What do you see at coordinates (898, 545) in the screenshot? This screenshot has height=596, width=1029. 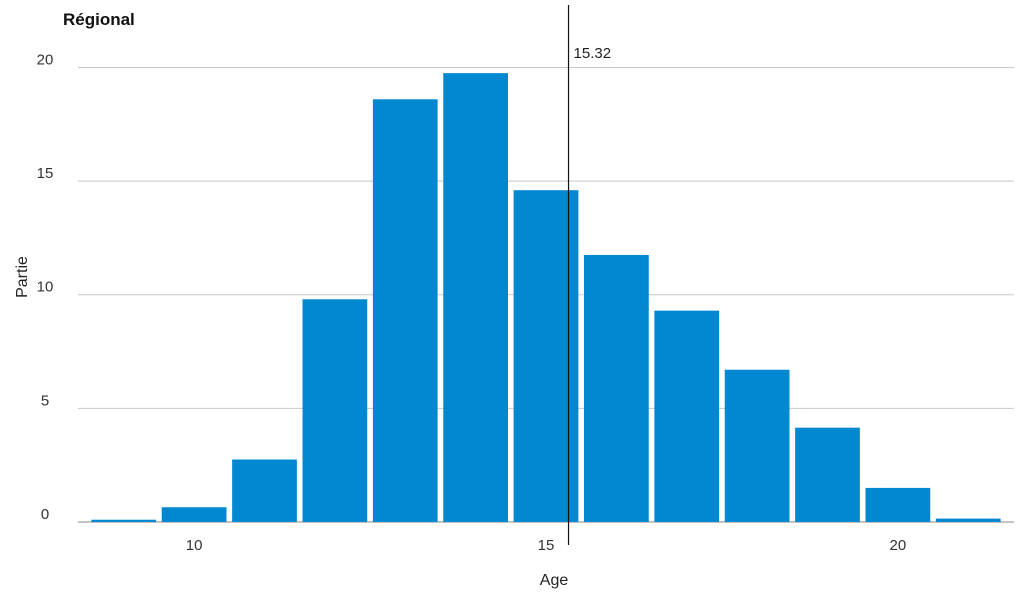 I see `x-tick-label-20: 20` at bounding box center [898, 545].